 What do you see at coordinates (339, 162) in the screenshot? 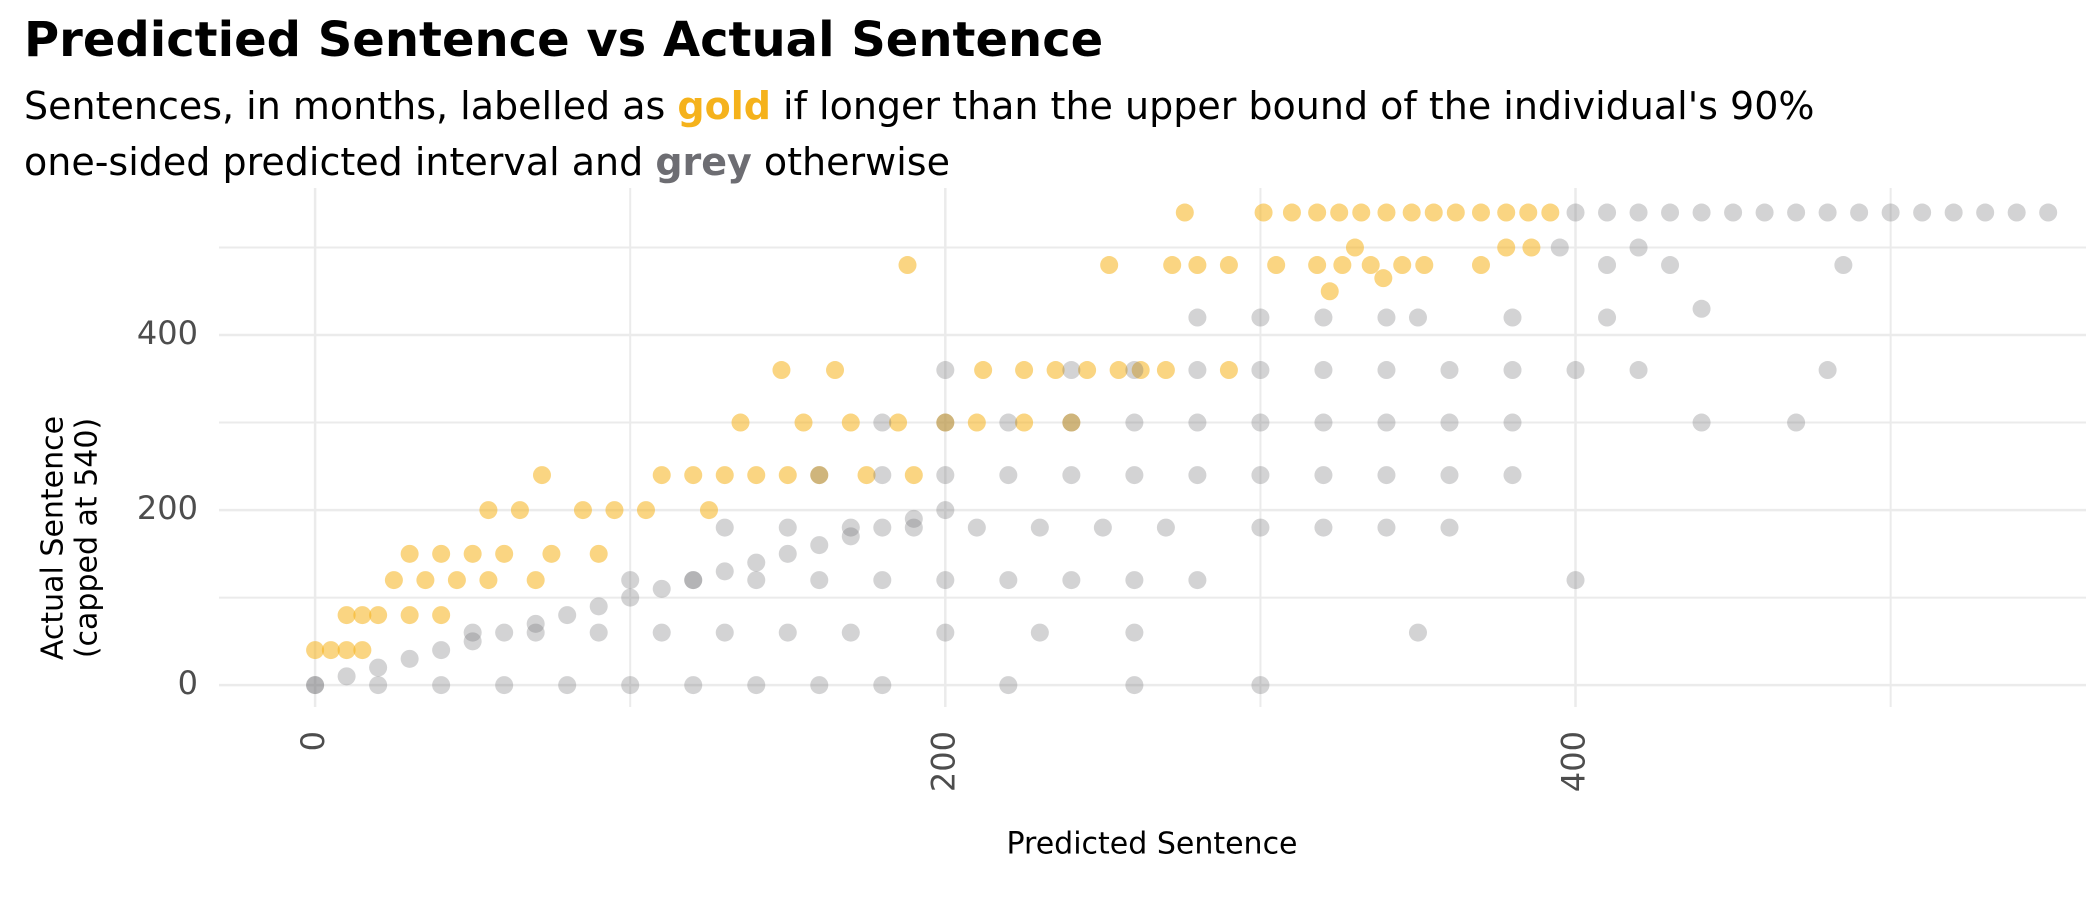
I see `subtitle-part: one-sided predicted interval and` at bounding box center [339, 162].